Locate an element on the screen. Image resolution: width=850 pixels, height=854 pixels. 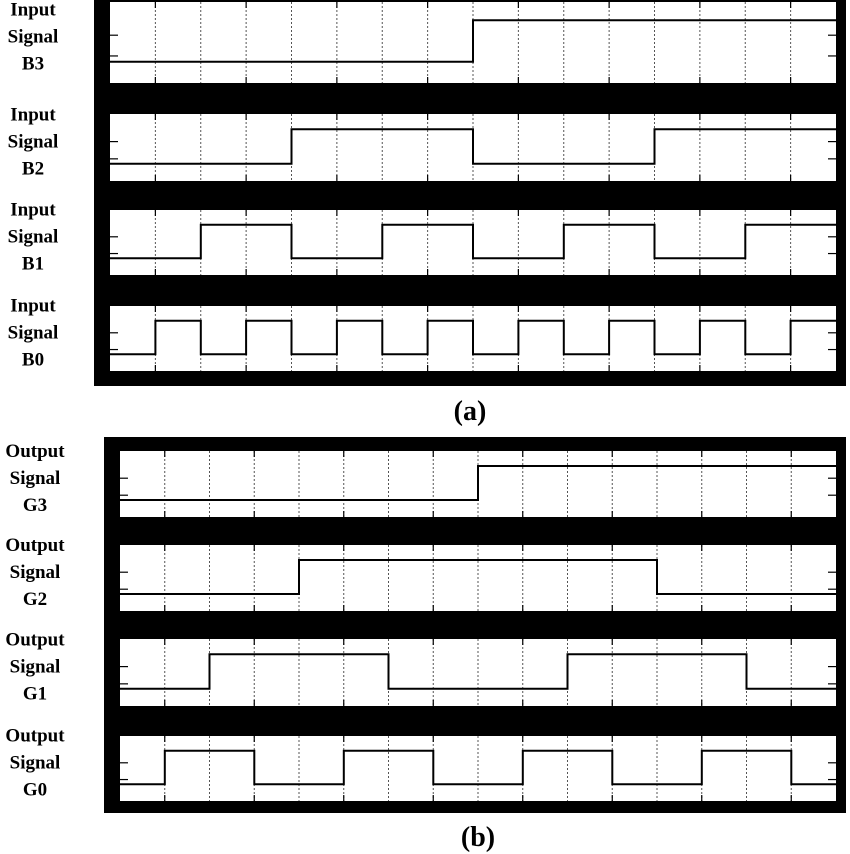
signal-strip-0: Output Signal G3 is located at coordinates (420, 479).